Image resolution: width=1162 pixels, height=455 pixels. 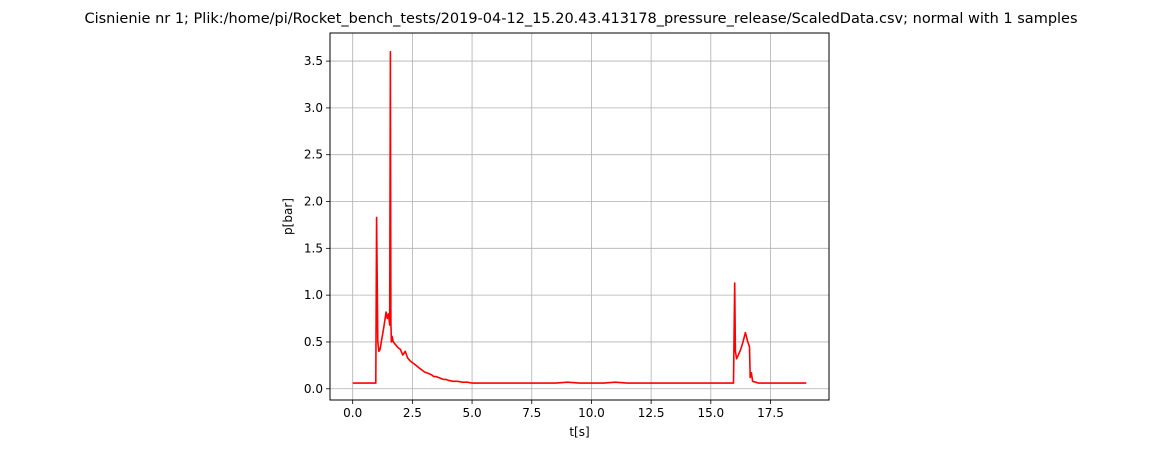 I want to click on x-tick-label: 2.5, so click(x=412, y=413).